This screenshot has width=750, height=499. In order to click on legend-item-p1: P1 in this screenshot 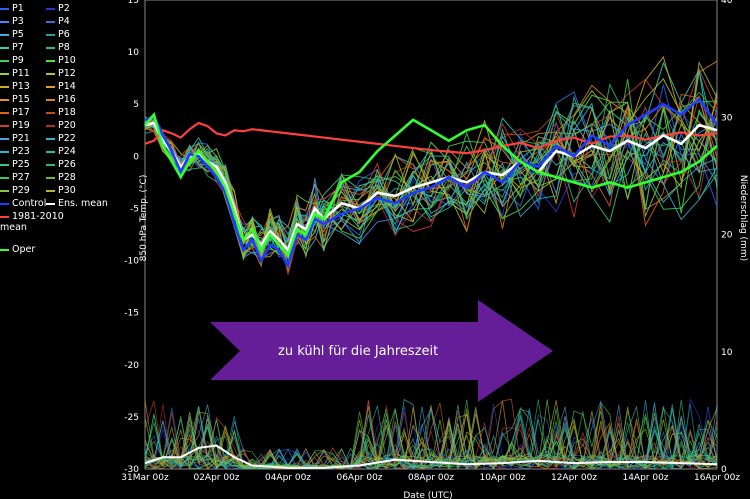, I will do `click(12, 8)`.